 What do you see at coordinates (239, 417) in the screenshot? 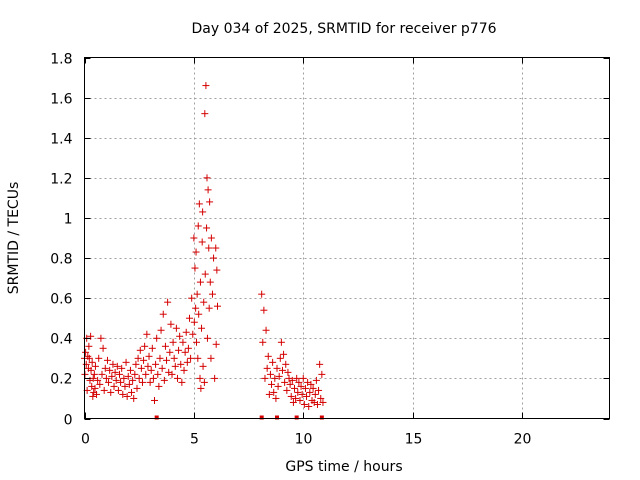
I see `gap-markers-layer` at bounding box center [239, 417].